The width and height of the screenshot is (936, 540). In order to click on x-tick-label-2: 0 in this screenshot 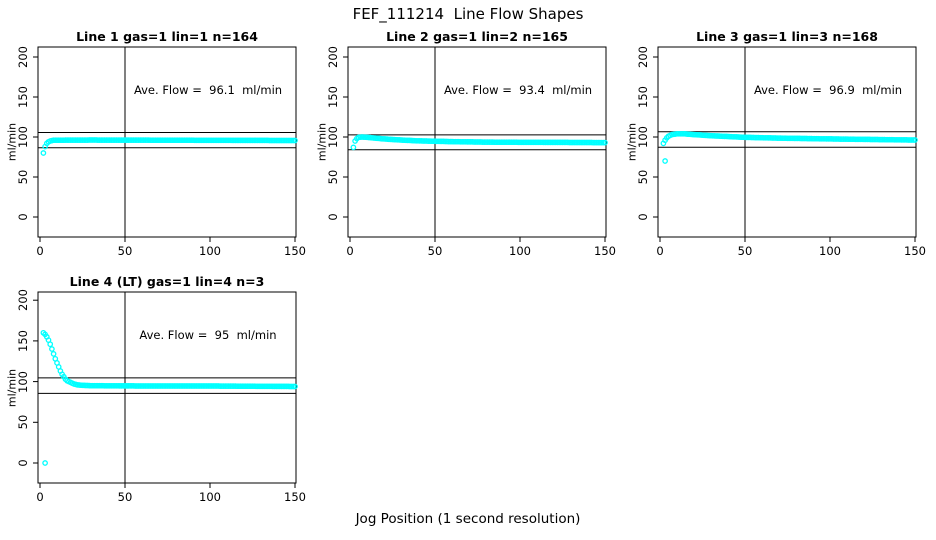, I will do `click(350, 251)`.